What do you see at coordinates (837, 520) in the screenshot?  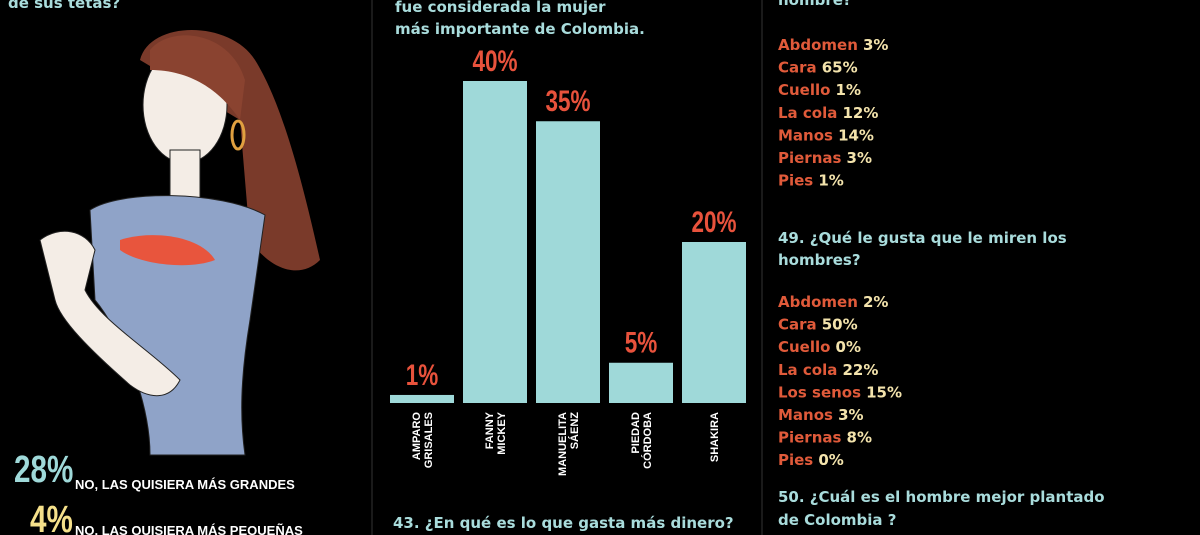 I see `question: de Colombia ?` at bounding box center [837, 520].